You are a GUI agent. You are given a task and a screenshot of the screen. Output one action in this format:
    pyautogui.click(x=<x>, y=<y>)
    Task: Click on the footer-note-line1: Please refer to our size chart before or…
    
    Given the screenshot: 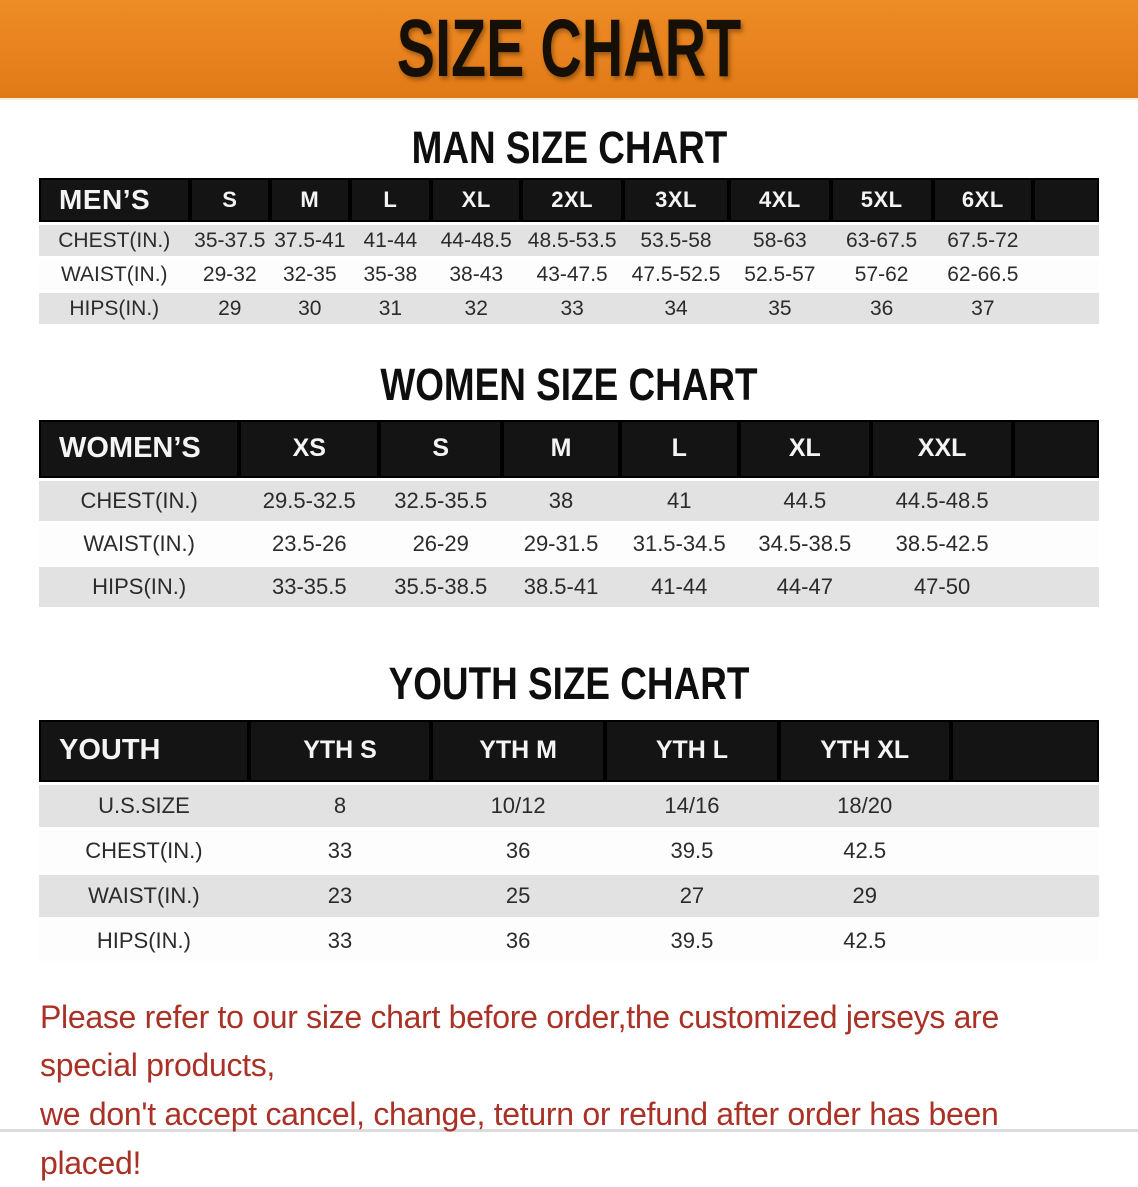 What is the action you would take?
    pyautogui.click(x=520, y=1041)
    